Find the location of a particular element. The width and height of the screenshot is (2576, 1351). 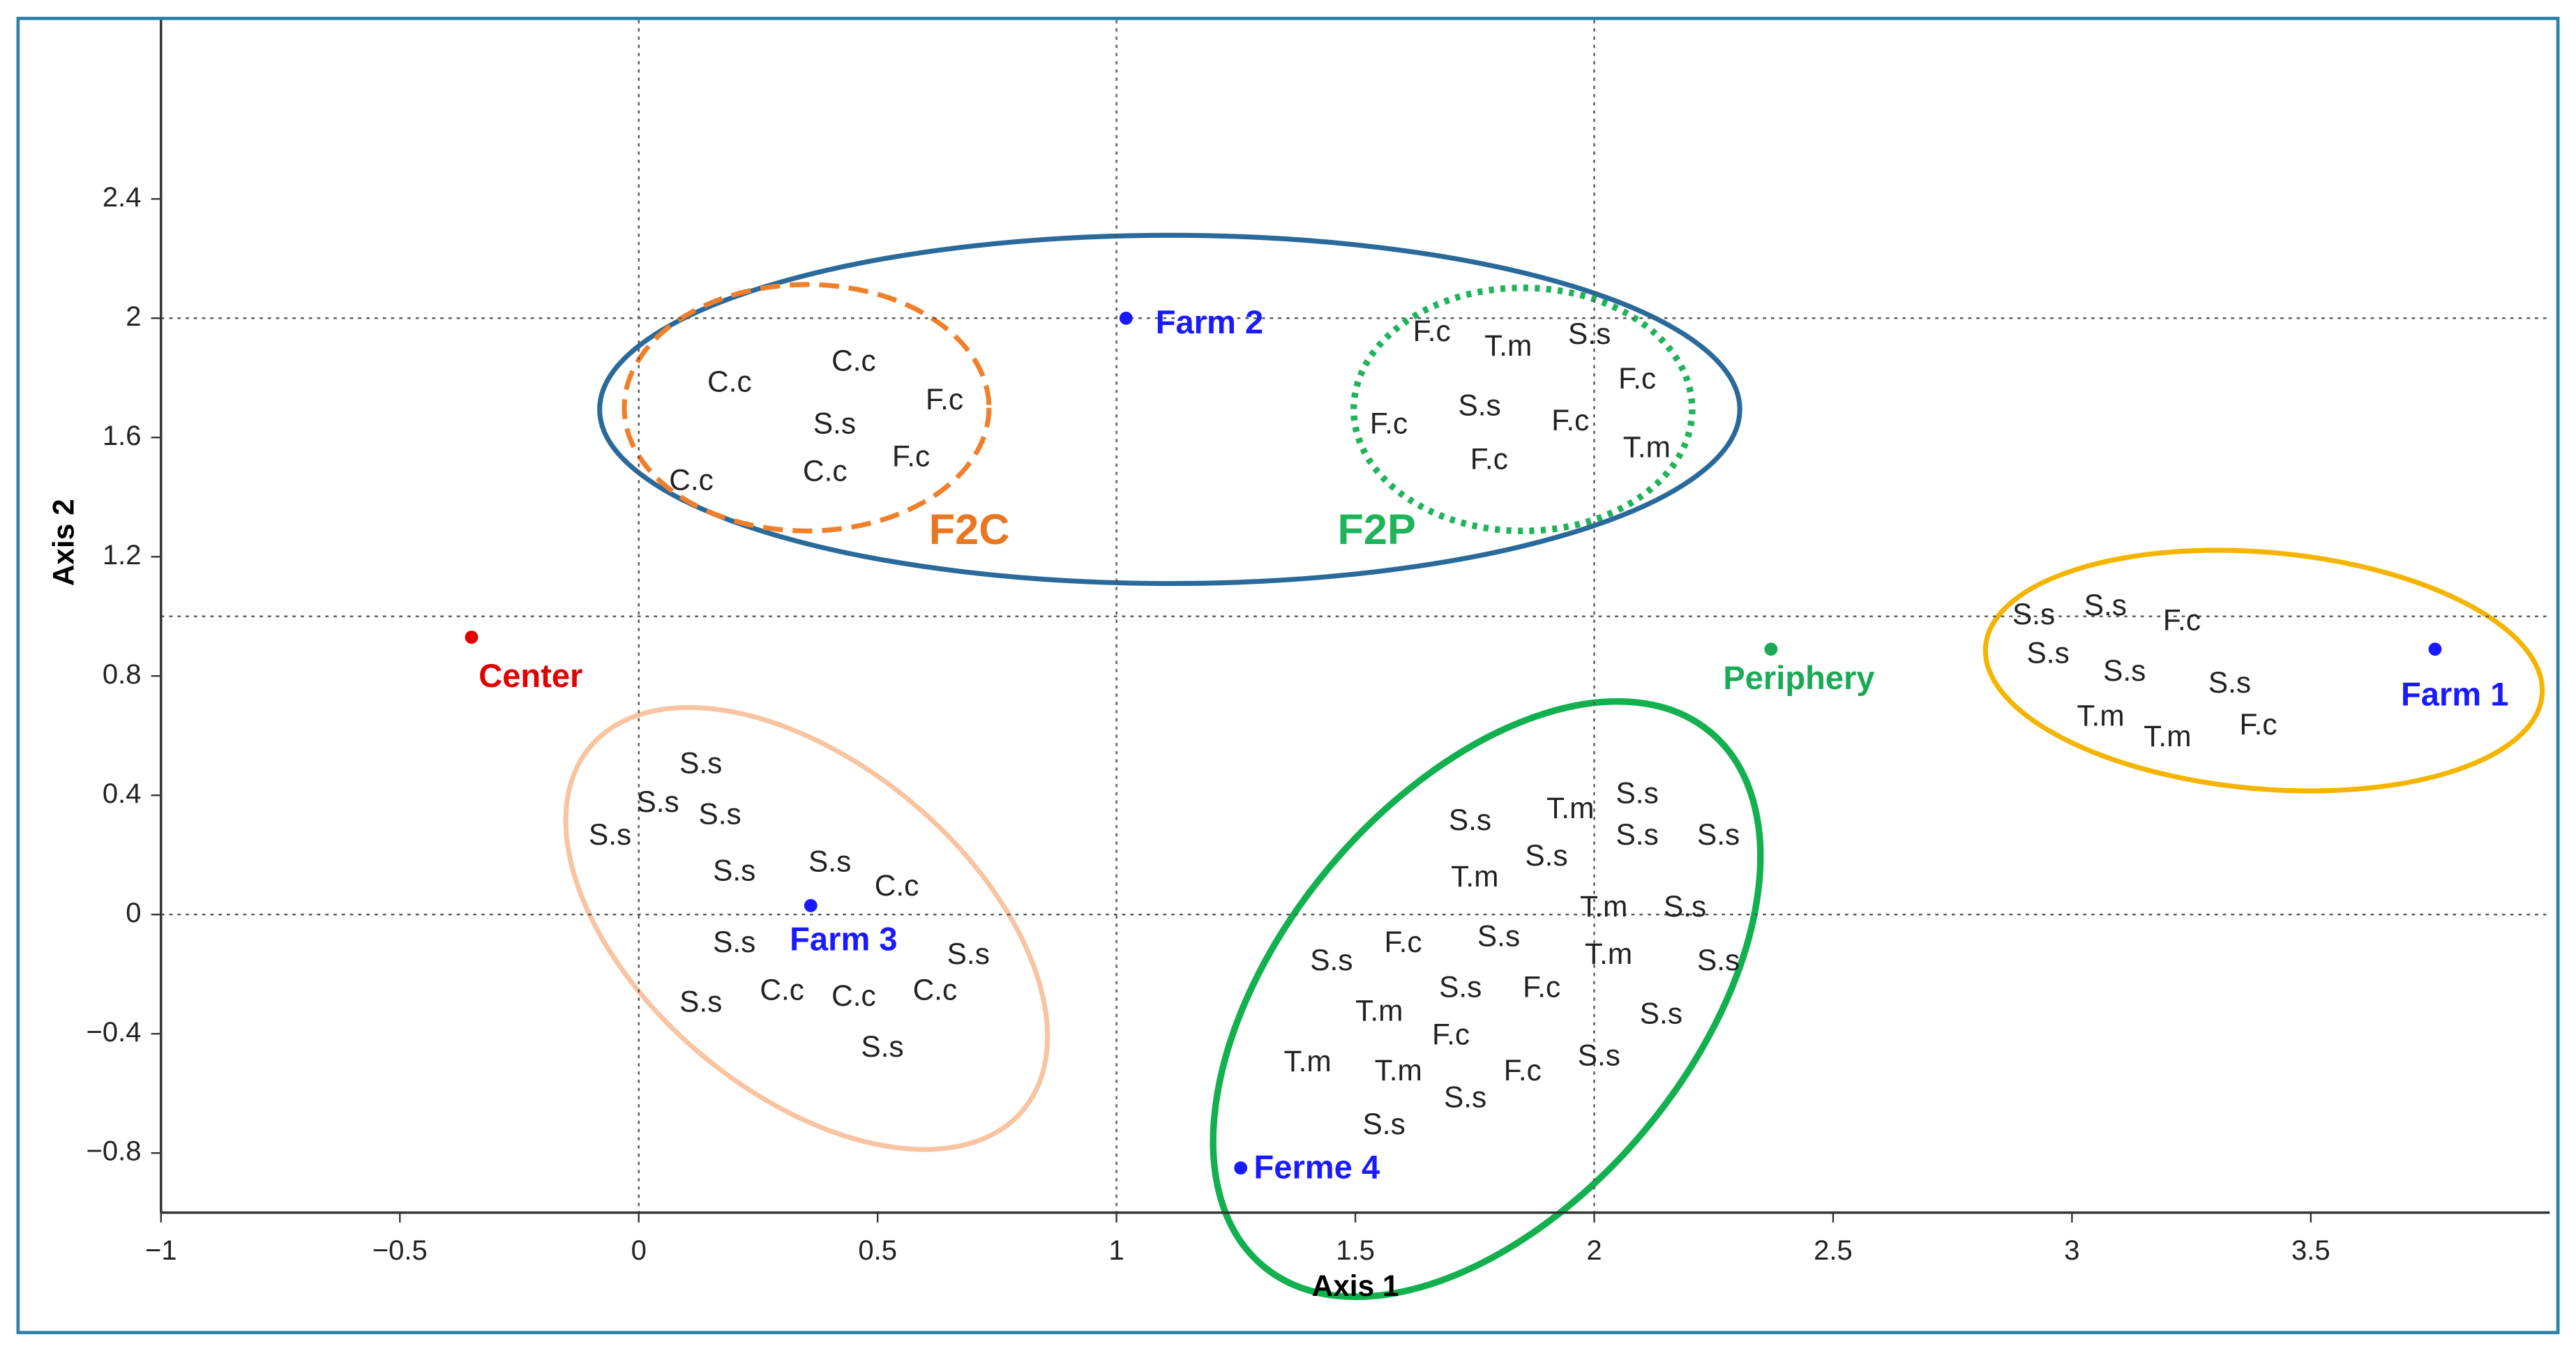

annotation: F2C is located at coordinates (969, 529).